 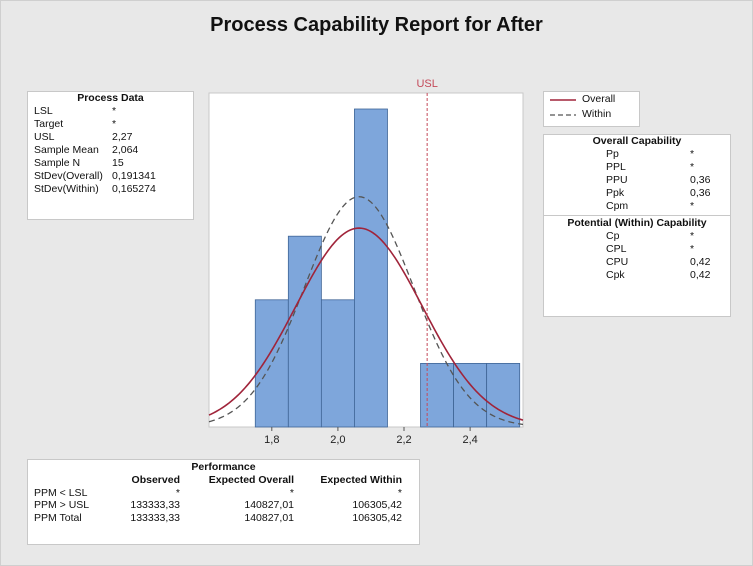 What do you see at coordinates (73, 480) in the screenshot?
I see `performance-header-blank` at bounding box center [73, 480].